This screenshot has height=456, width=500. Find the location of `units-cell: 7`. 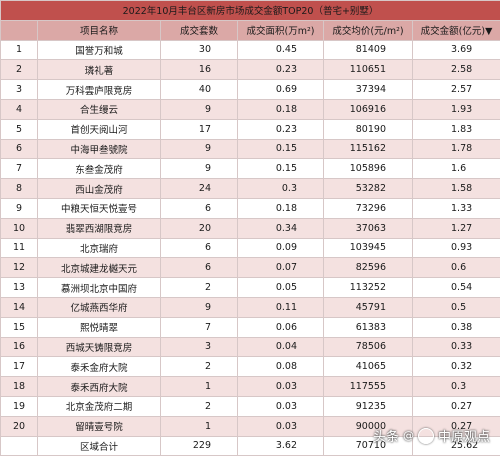

units-cell: 7 is located at coordinates (199, 327).